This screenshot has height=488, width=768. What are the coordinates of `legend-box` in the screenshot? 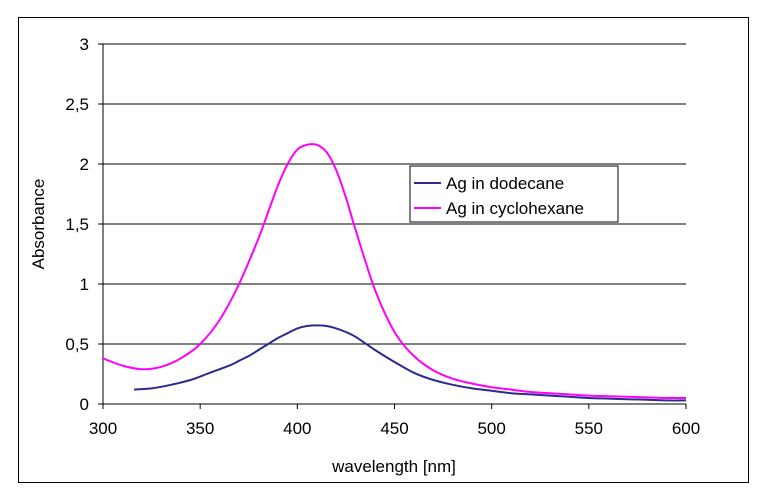 It's located at (514, 194).